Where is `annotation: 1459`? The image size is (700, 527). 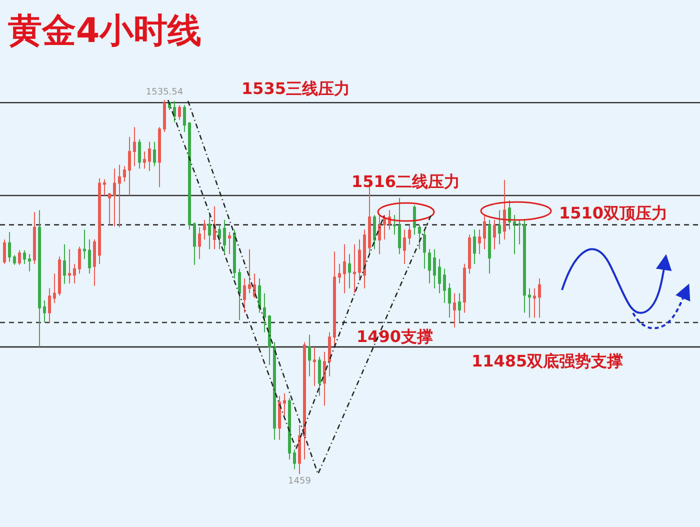
annotation: 1459 is located at coordinates (300, 481).